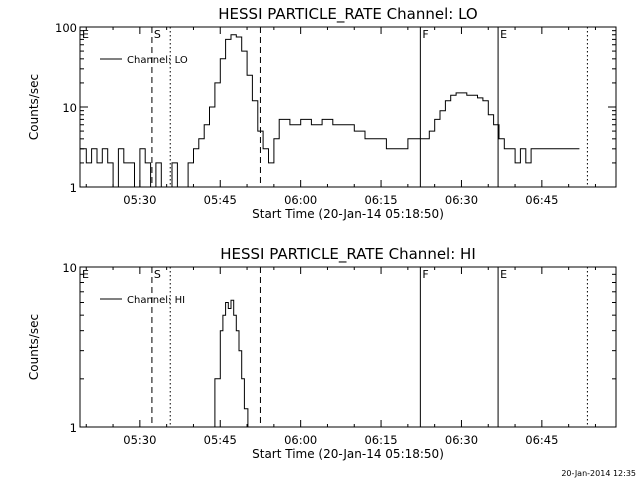 Image resolution: width=640 pixels, height=480 pixels. I want to click on panel-1-x-tick-label: 05:30, so click(139, 200).